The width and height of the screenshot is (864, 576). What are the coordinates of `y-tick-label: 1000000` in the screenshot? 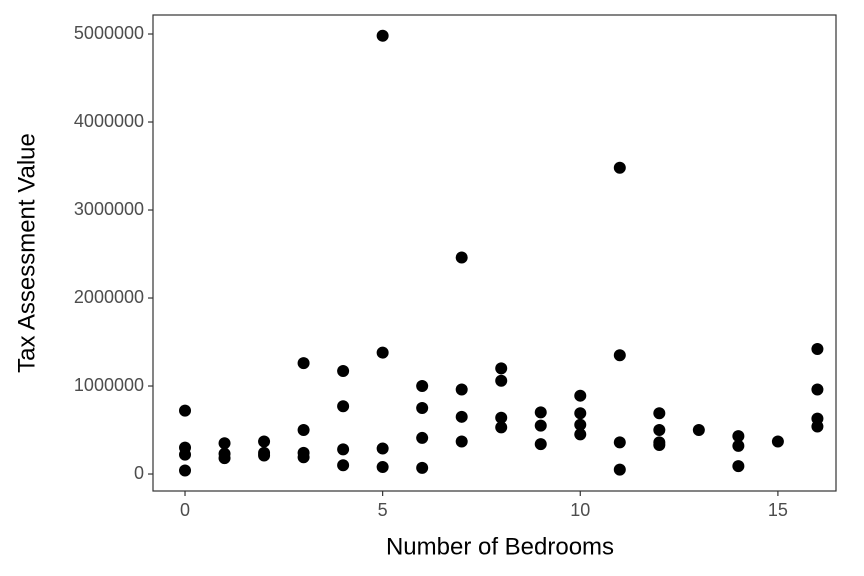 It's located at (109, 385).